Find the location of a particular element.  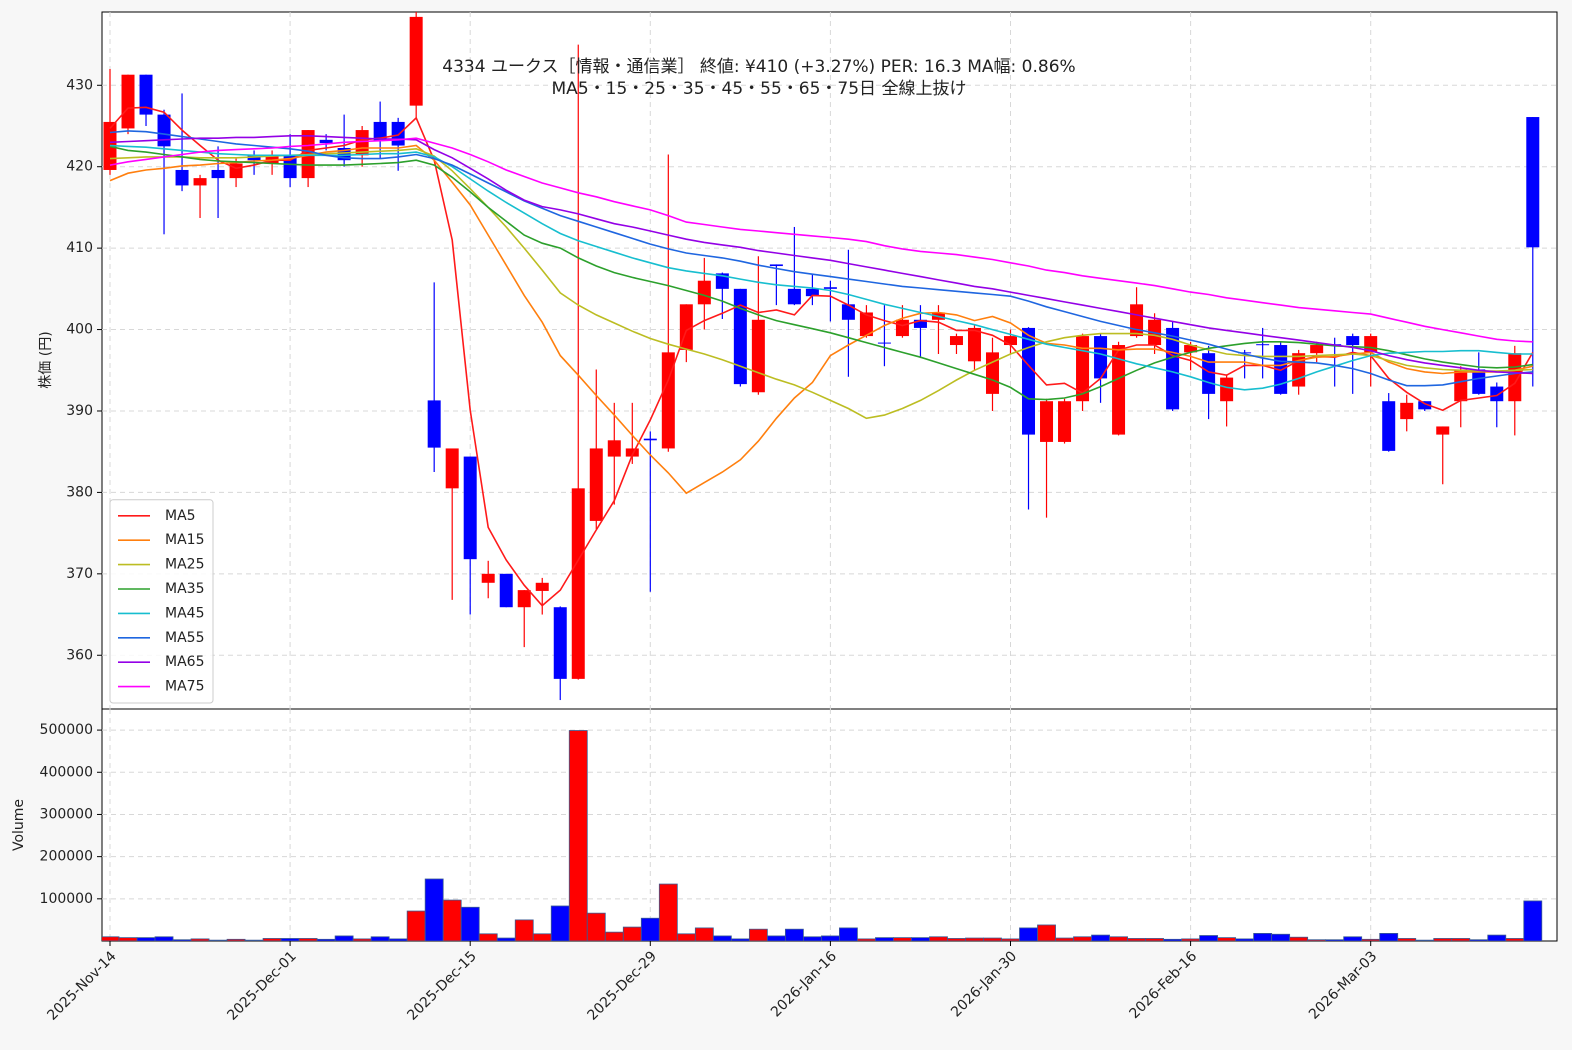

y-tick-label: 360 is located at coordinates (79, 655).